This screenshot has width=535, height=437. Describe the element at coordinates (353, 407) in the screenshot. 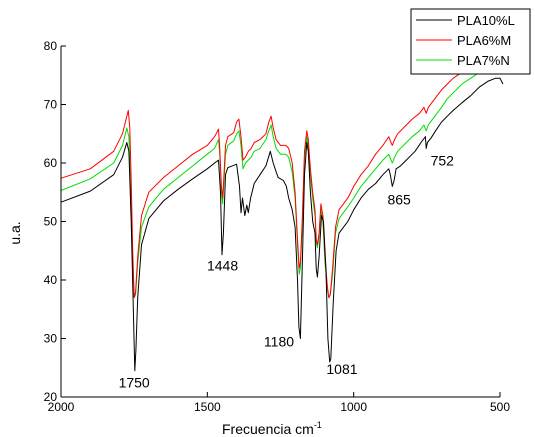

I see `x-tick-label: 1000` at that location.